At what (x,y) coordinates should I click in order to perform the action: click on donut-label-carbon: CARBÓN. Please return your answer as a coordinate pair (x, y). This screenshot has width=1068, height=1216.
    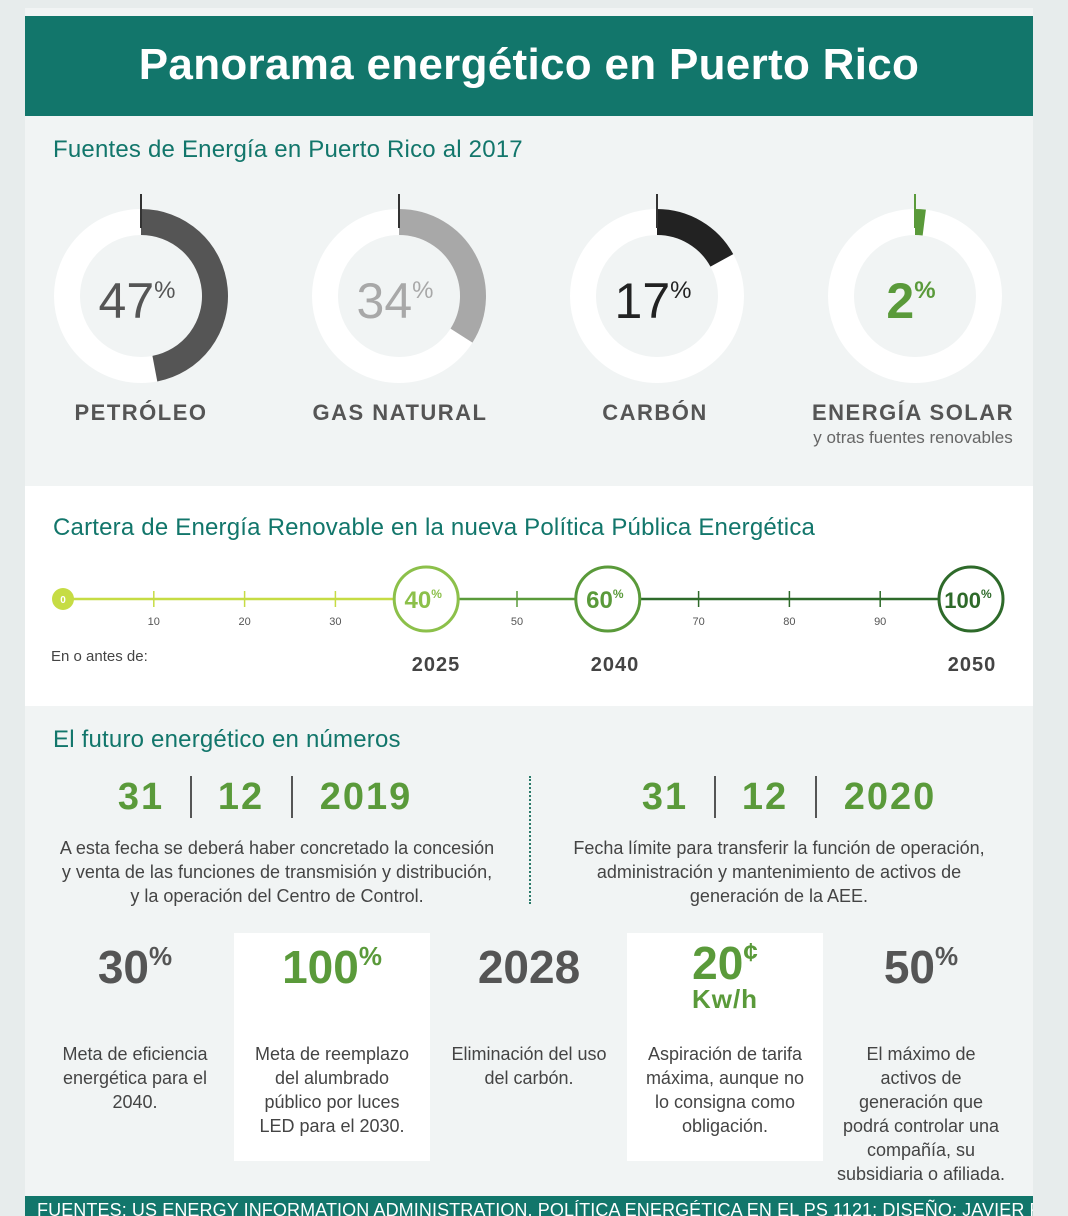
    Looking at the image, I should click on (655, 412).